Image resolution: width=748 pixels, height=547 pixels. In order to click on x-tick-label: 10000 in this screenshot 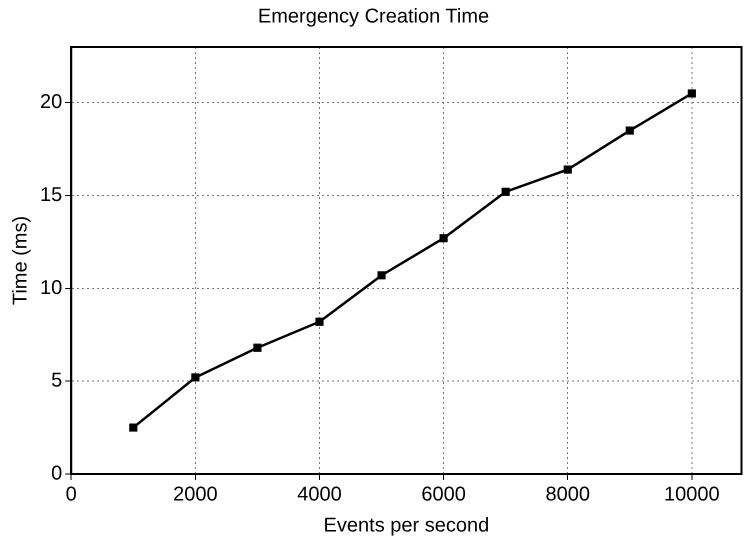, I will do `click(692, 495)`.